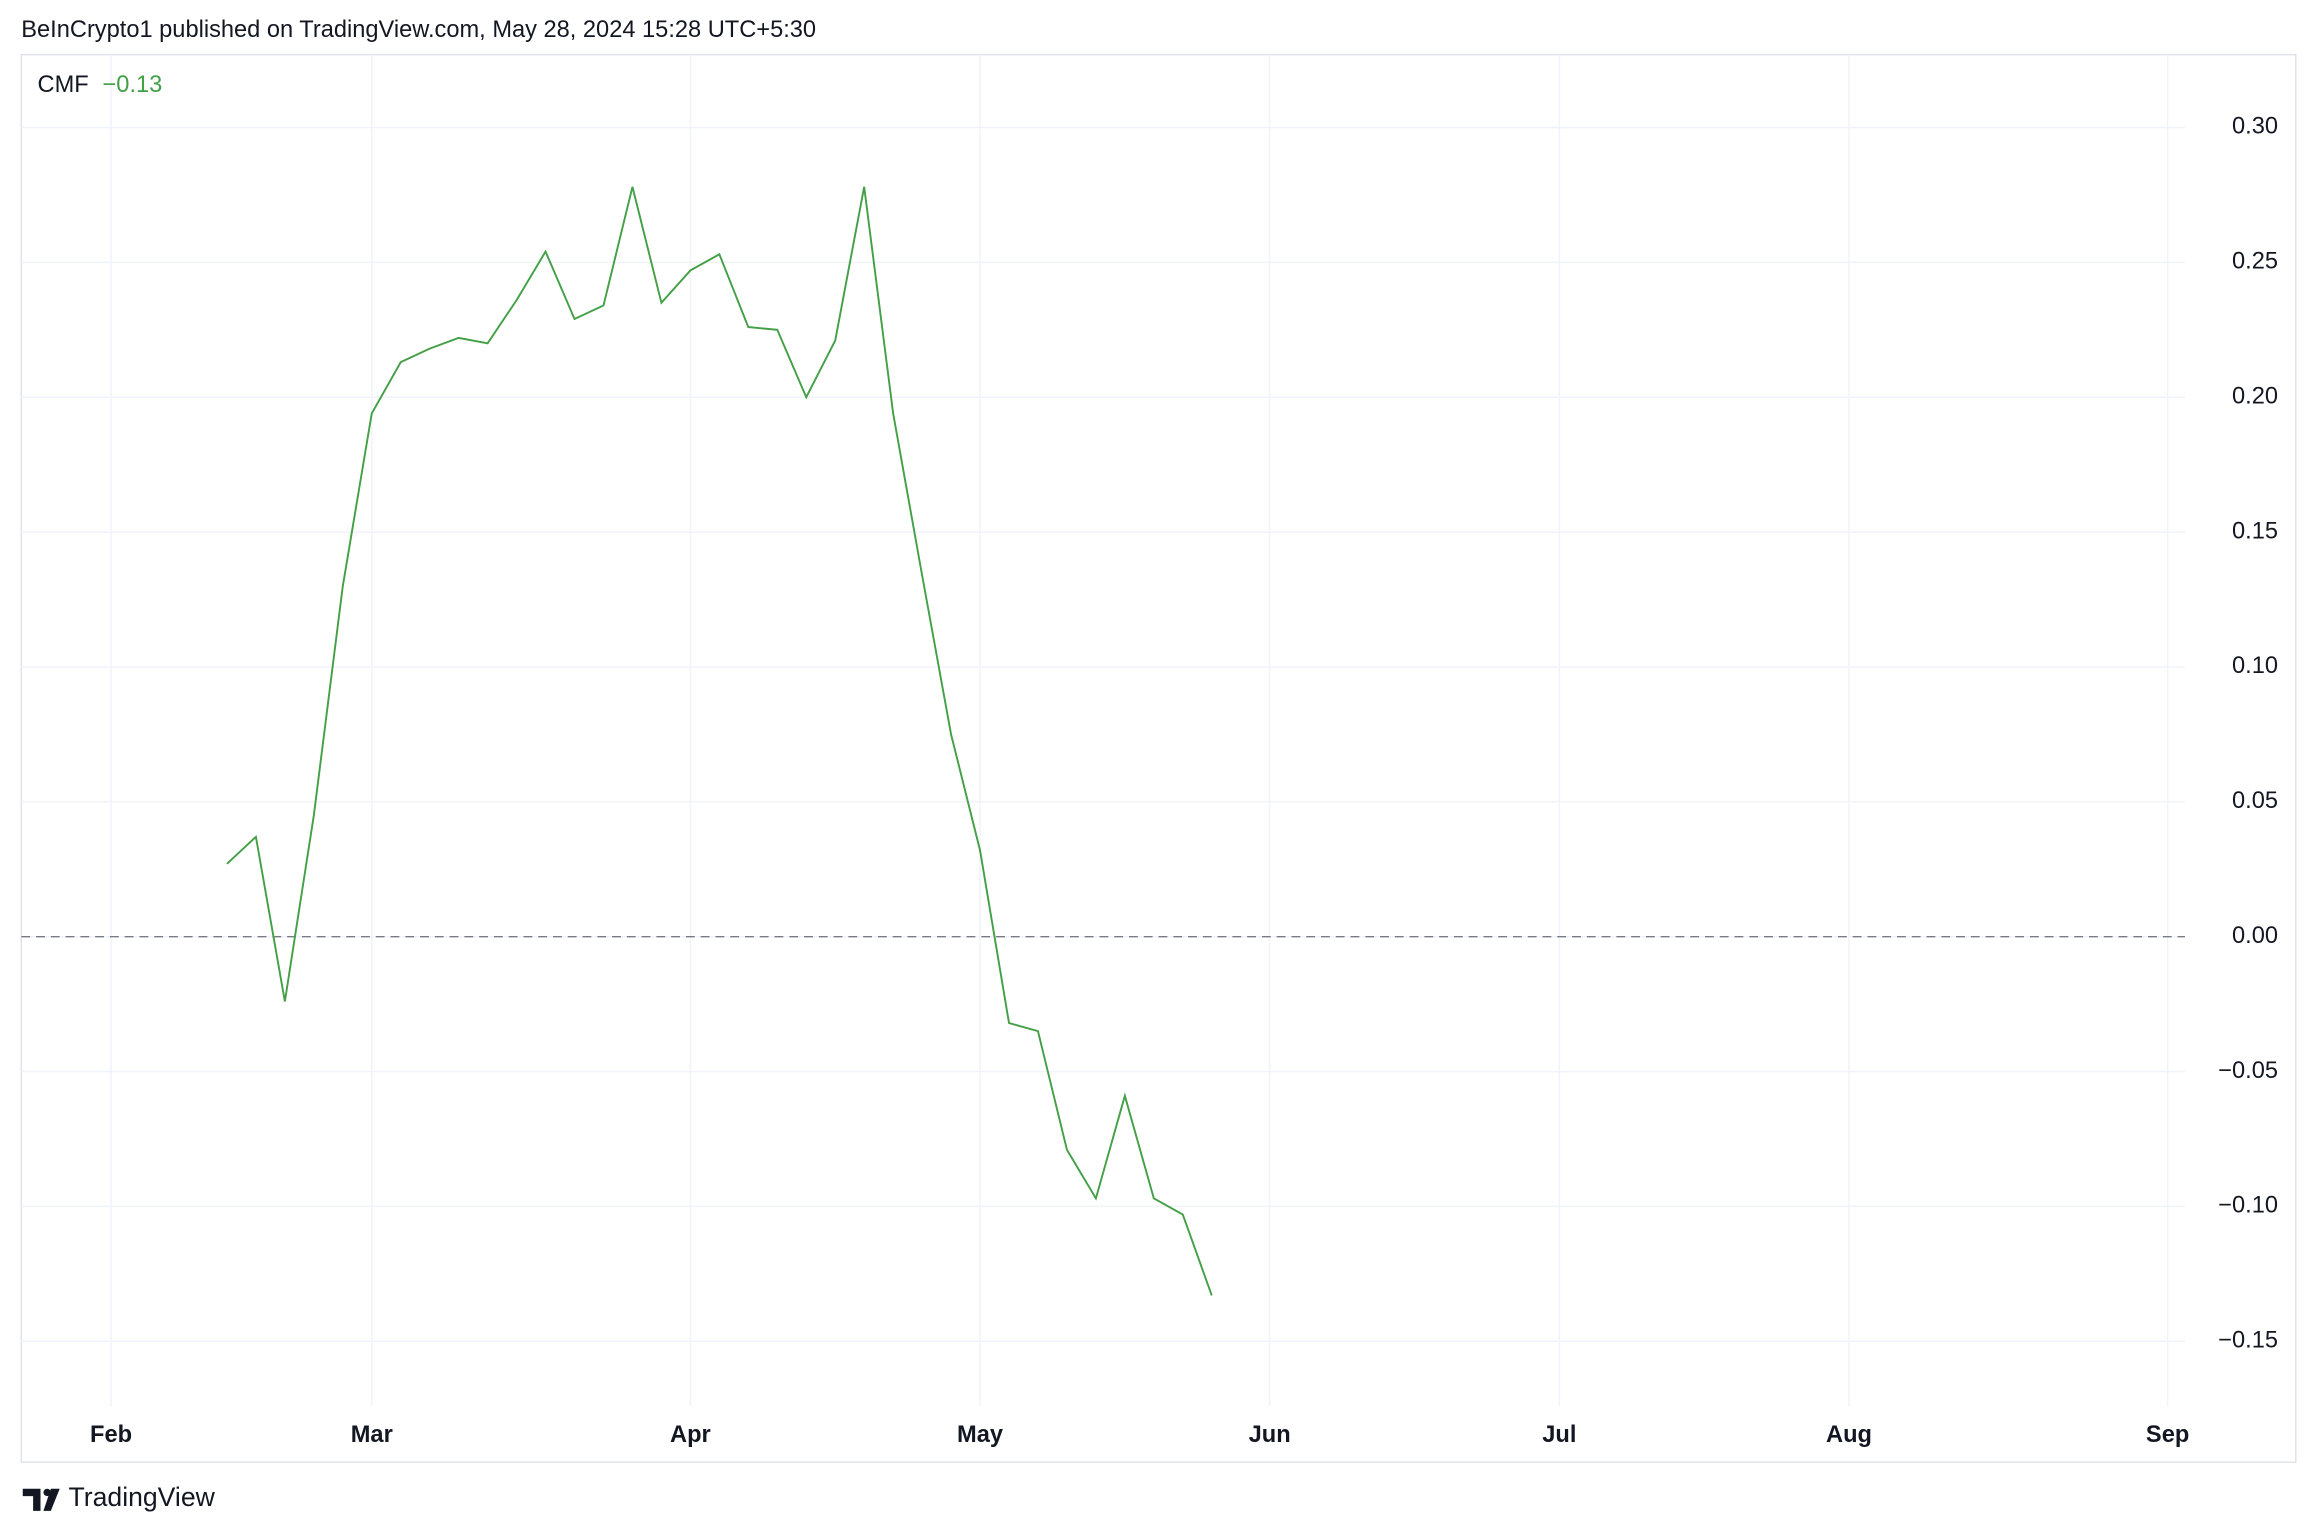 The image size is (2320, 1536). What do you see at coordinates (2248, 1206) in the screenshot?
I see `y-tick-label: −0.10` at bounding box center [2248, 1206].